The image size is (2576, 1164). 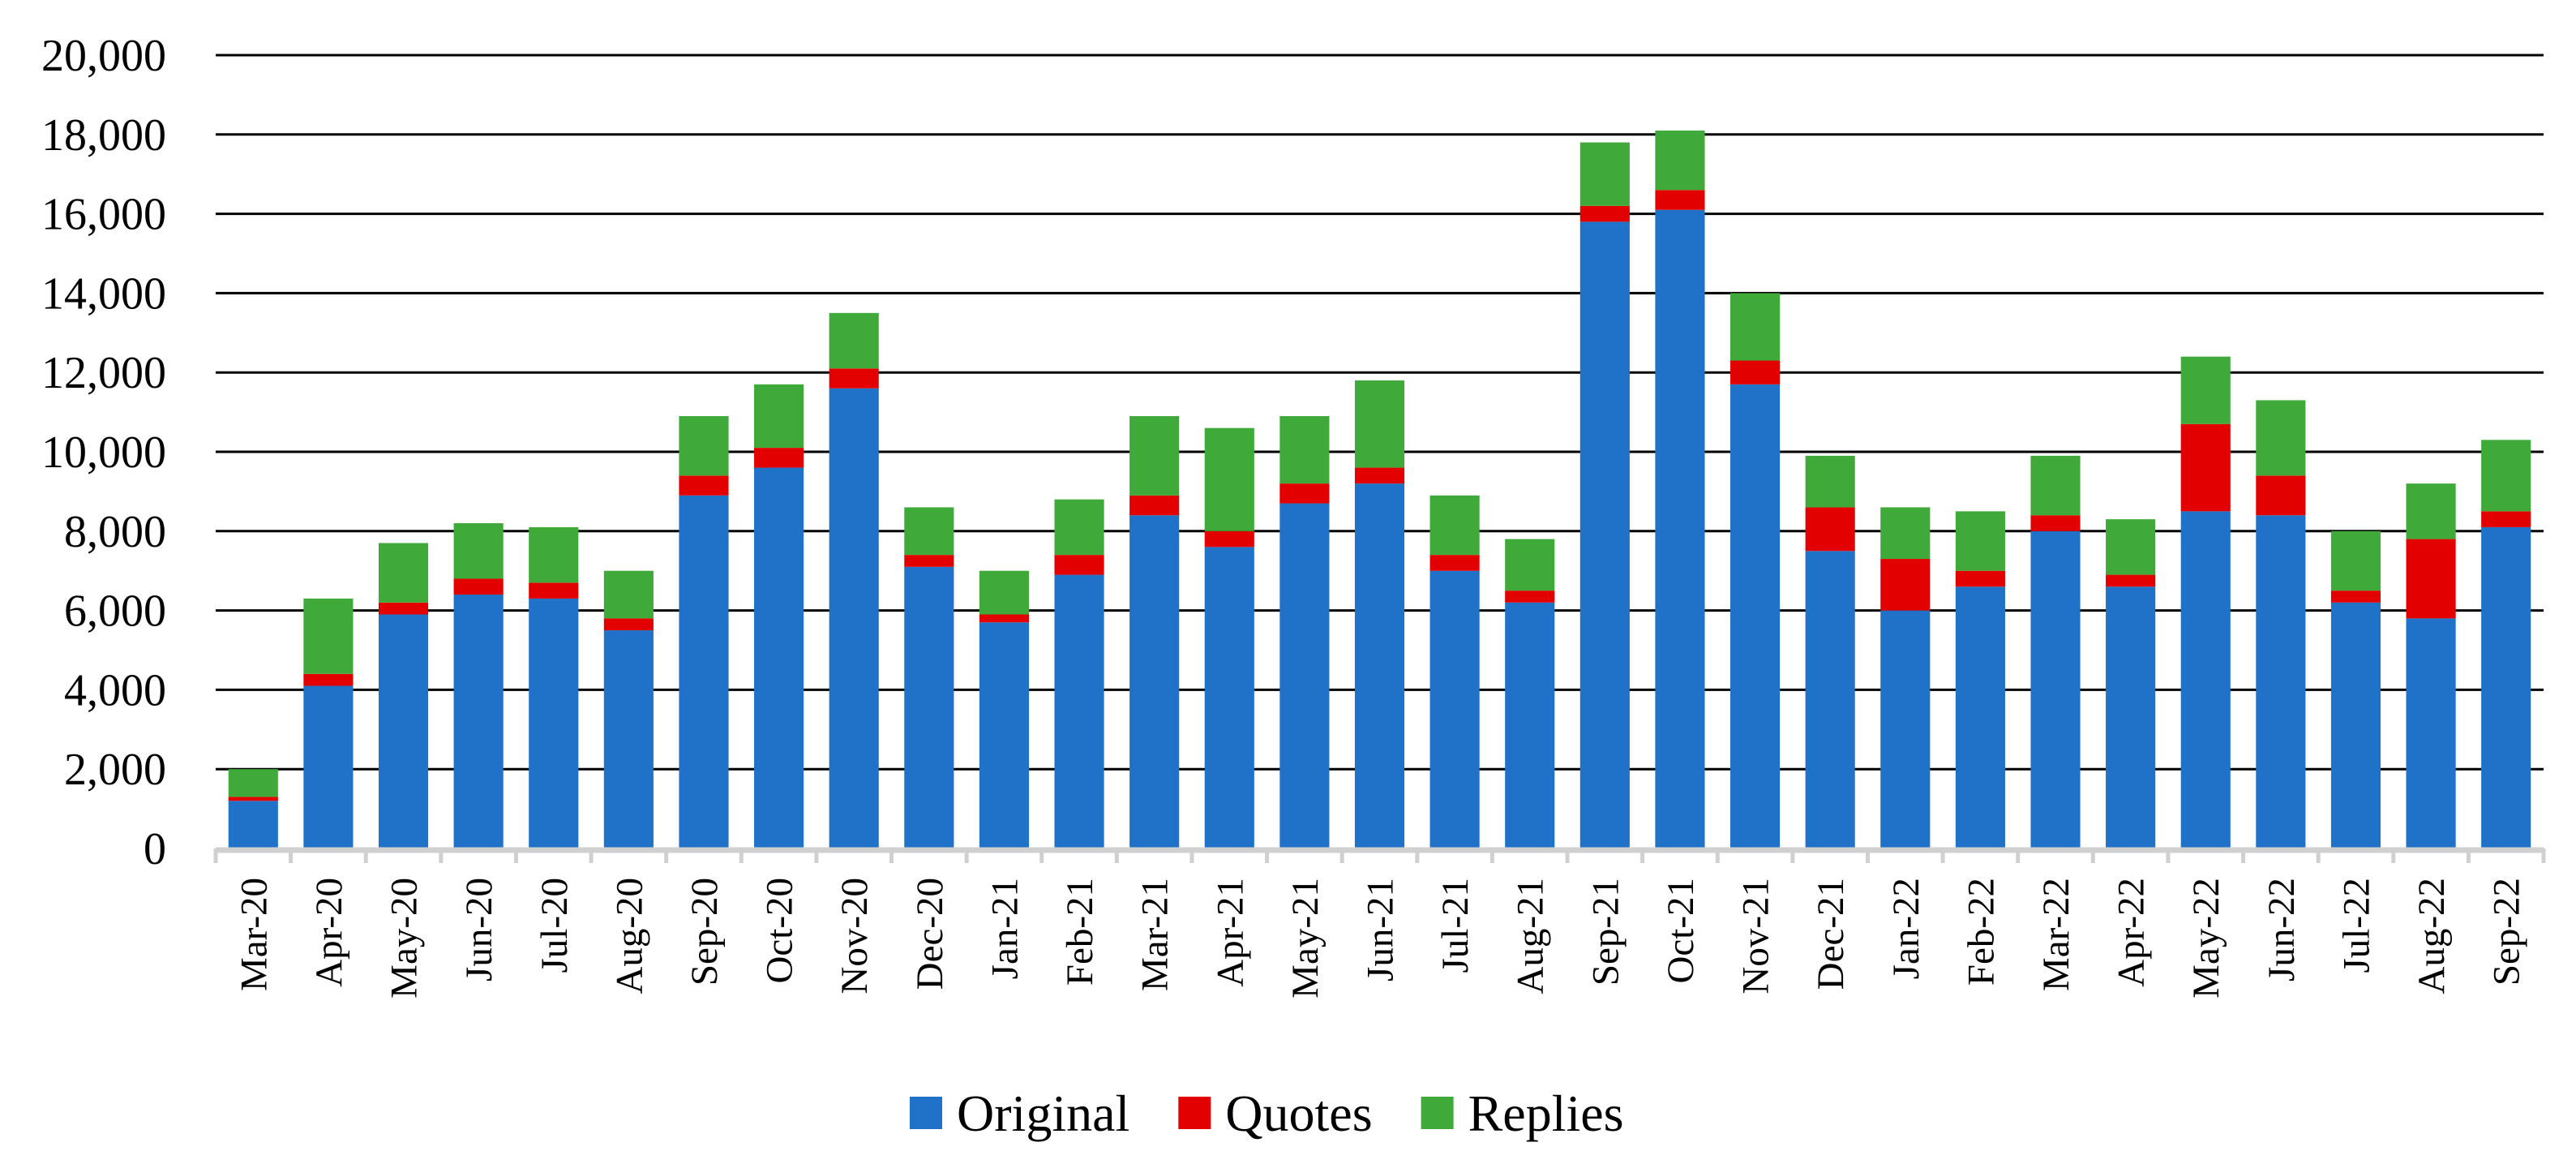 I want to click on x-tick-label: Aug-21, so click(x=1531, y=936).